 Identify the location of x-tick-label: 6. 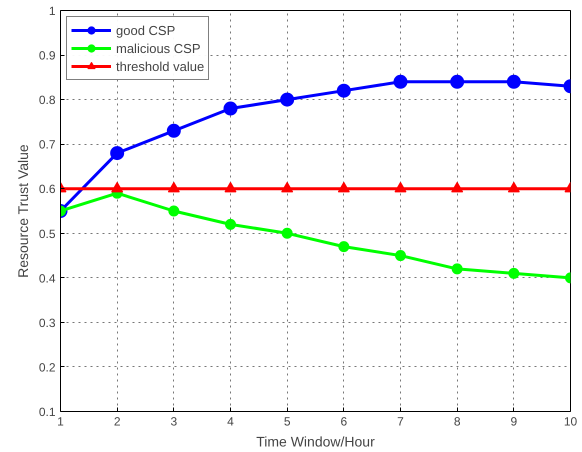
(344, 421).